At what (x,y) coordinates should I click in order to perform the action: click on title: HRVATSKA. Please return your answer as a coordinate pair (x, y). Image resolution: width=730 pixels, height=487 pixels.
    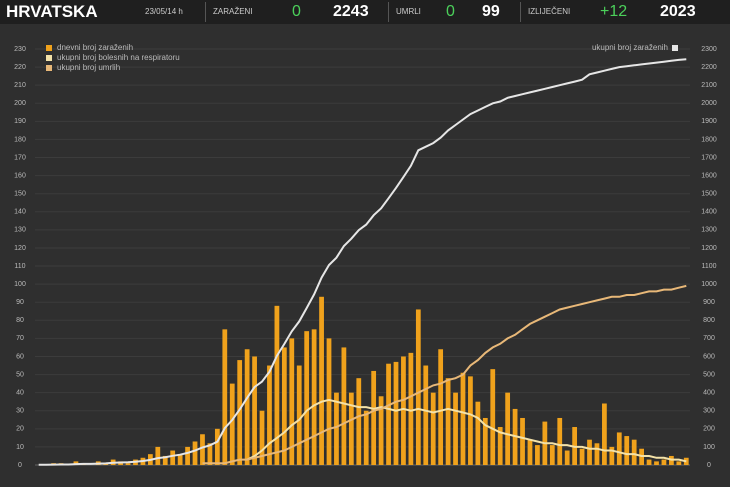
    Looking at the image, I should click on (52, 11).